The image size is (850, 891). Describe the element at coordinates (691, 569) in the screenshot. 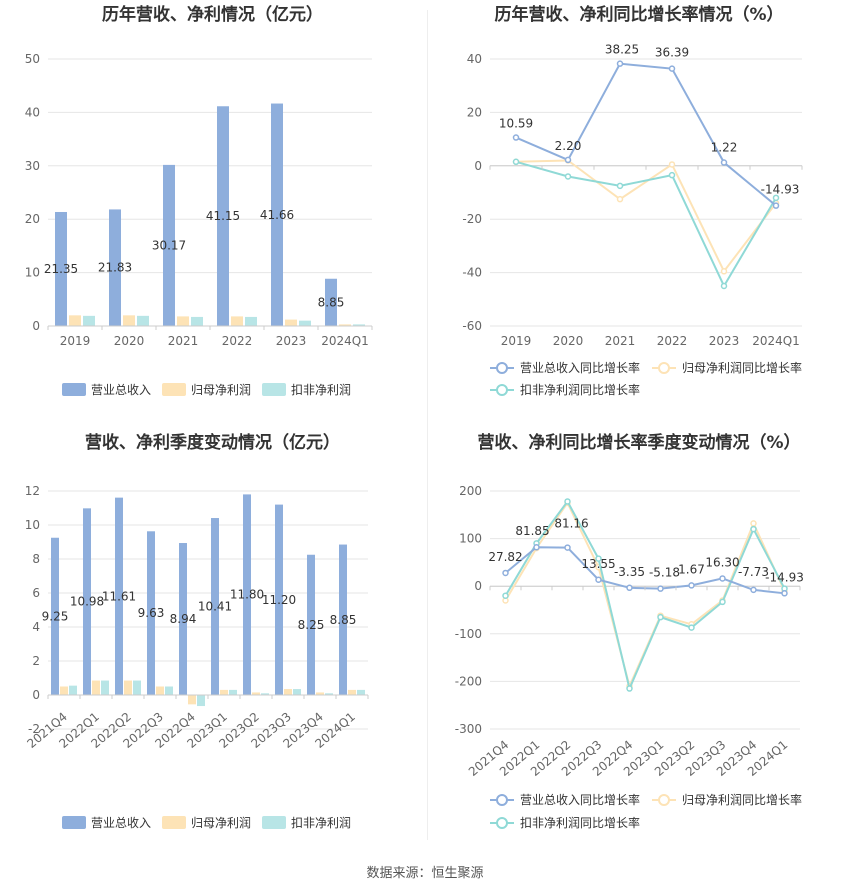

I see `data-label: 1.67` at that location.